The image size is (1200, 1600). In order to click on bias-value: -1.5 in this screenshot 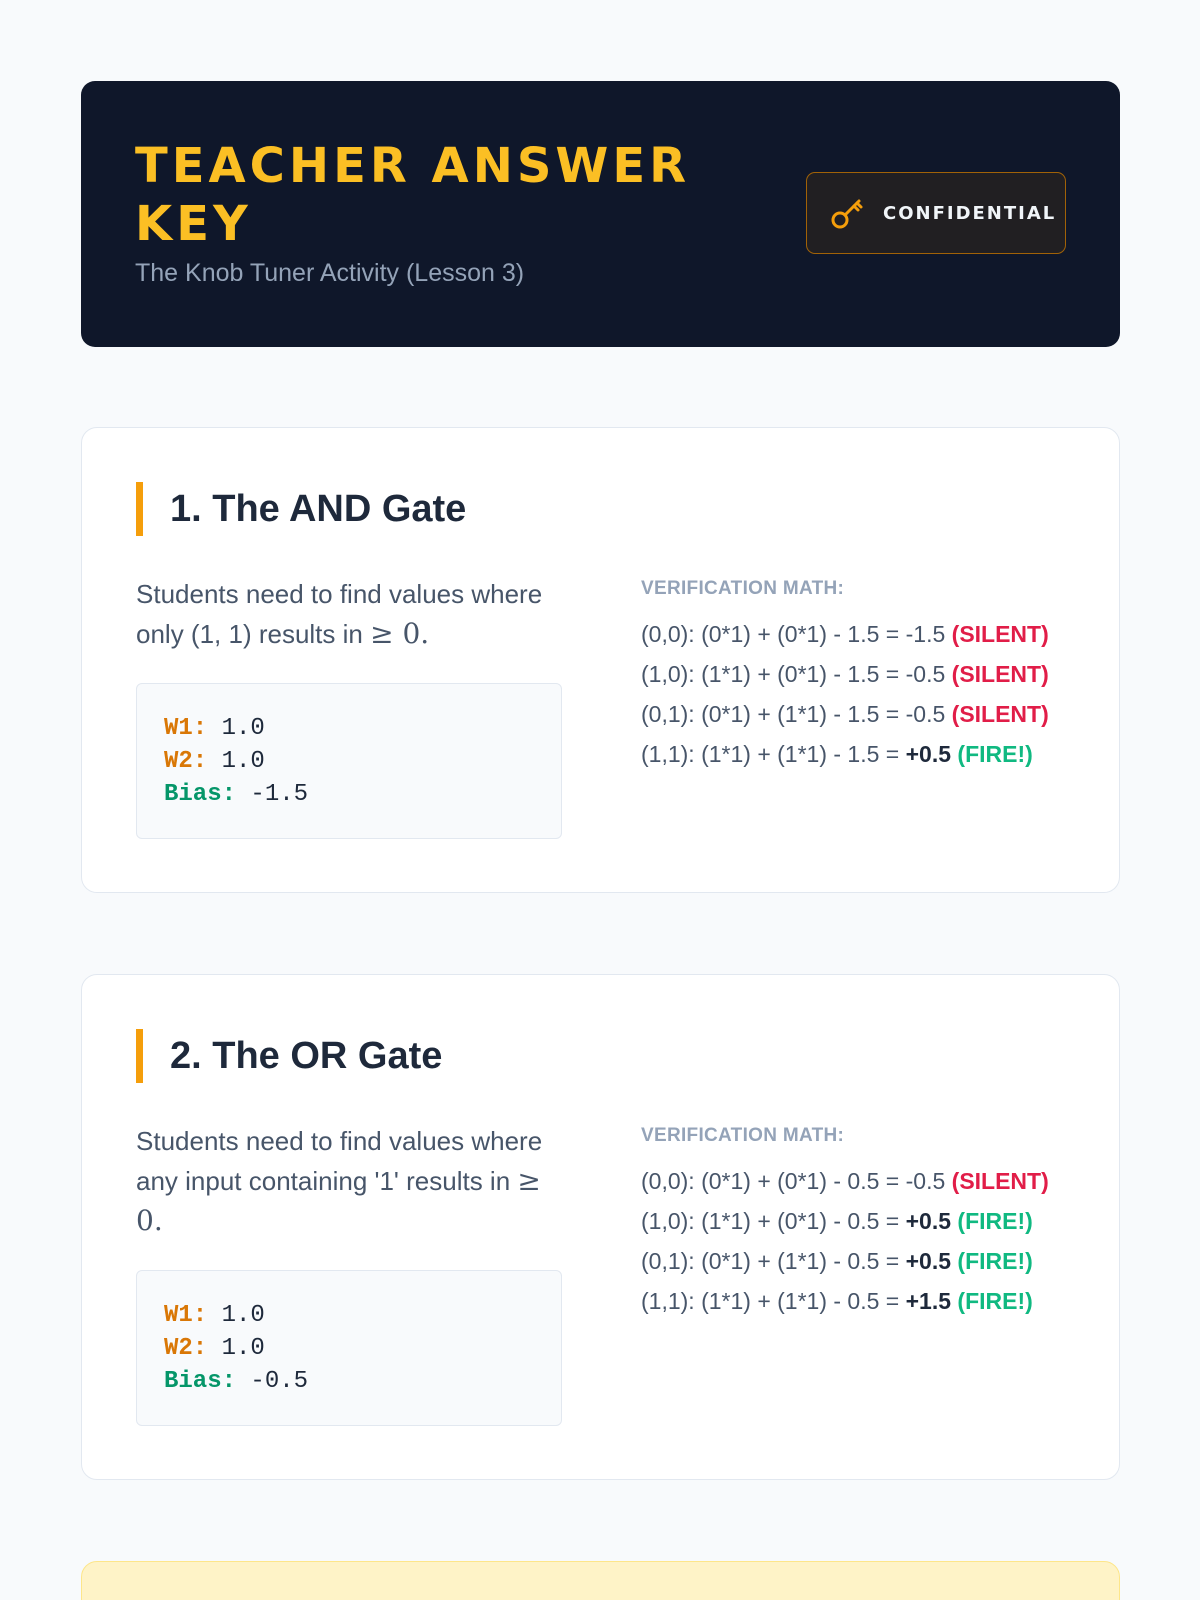, I will do `click(279, 794)`.